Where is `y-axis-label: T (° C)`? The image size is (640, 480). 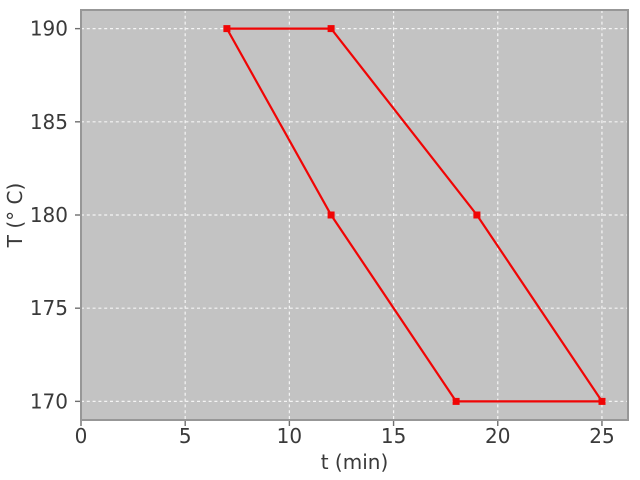
y-axis-label: T (° C) is located at coordinates (15, 216).